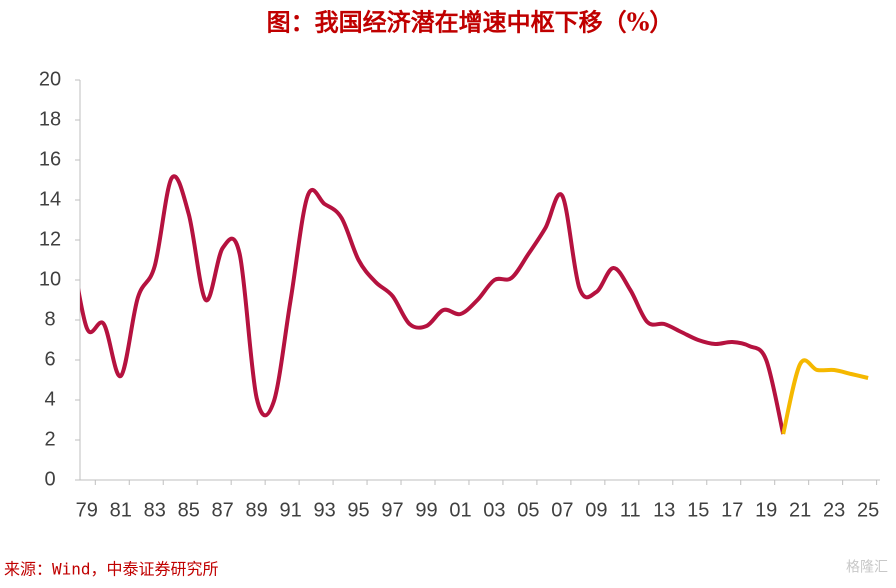 This screenshot has height=588, width=896. Describe the element at coordinates (121, 510) in the screenshot. I see `x-tick-label: 81` at that location.